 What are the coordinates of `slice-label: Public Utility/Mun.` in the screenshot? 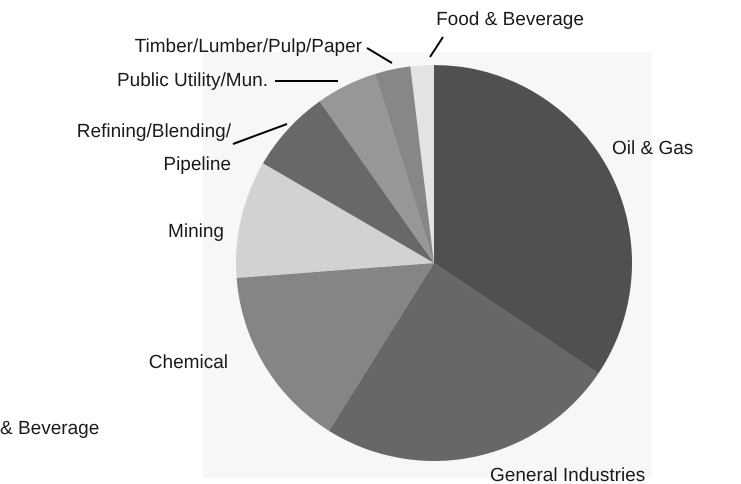 It's located at (192, 80).